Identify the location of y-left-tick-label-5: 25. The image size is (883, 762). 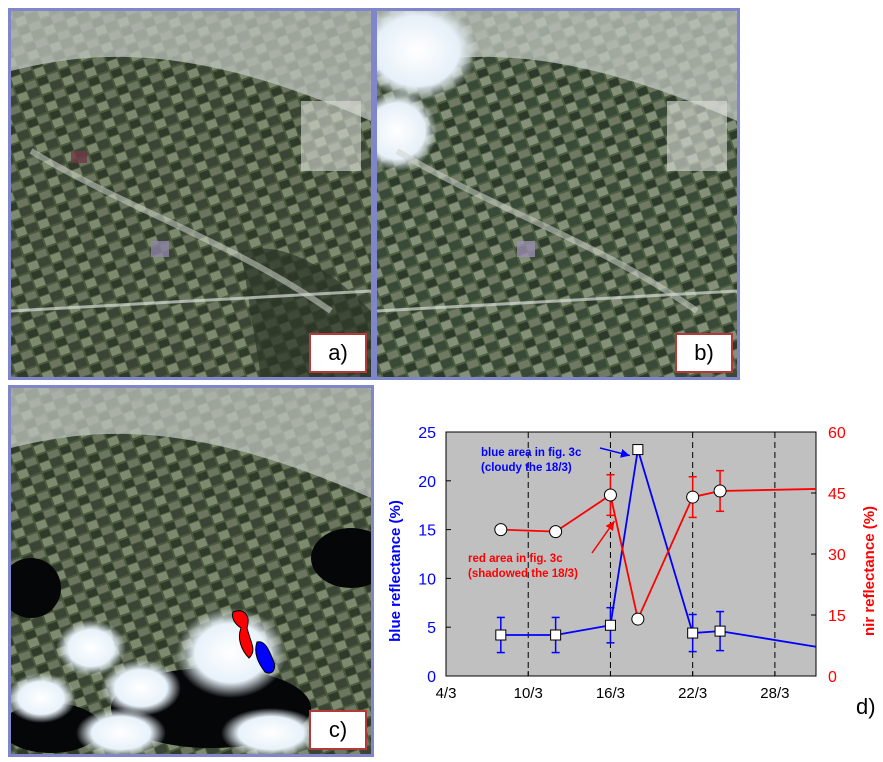
(427, 433).